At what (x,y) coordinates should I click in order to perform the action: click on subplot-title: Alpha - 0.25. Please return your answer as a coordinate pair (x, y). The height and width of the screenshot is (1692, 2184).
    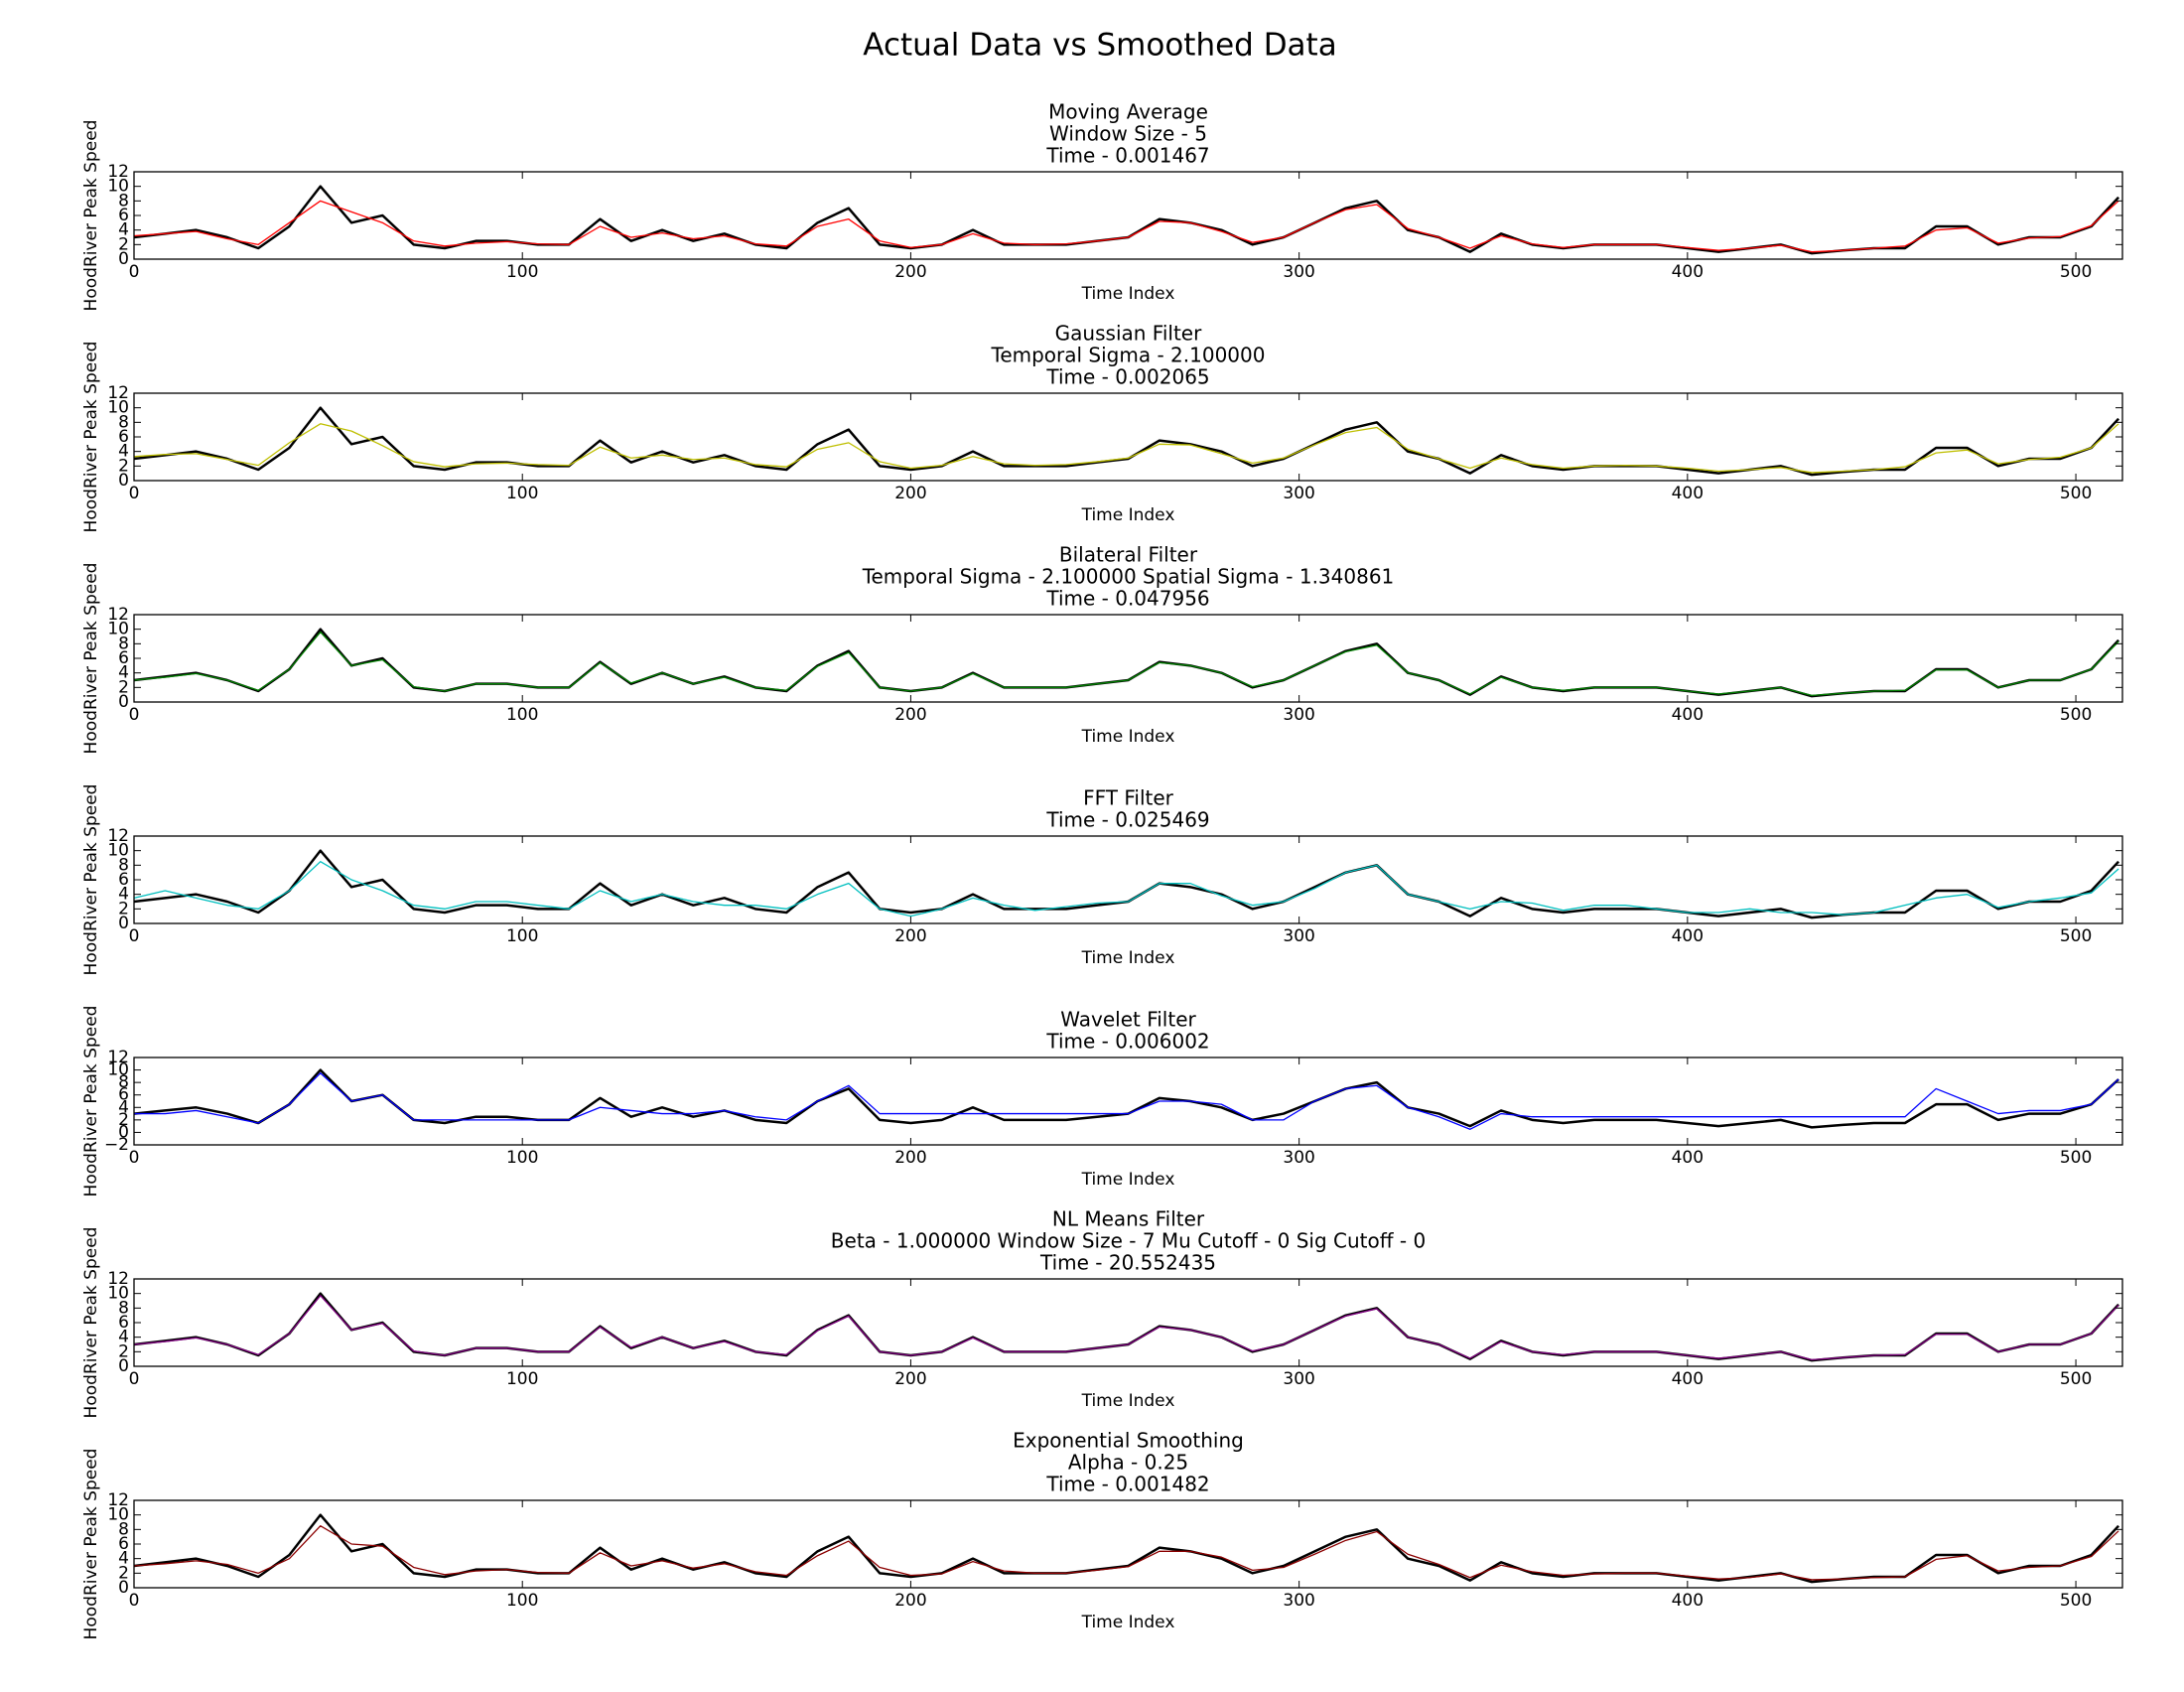
    Looking at the image, I should click on (1128, 1463).